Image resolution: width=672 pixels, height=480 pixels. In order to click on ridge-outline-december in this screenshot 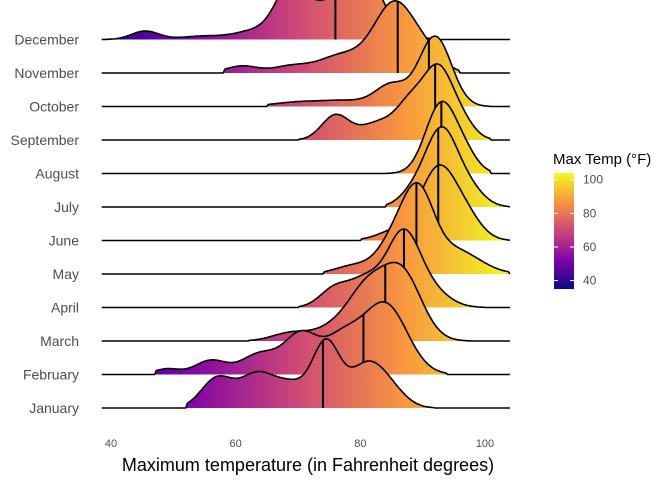, I will do `click(305, 20)`.